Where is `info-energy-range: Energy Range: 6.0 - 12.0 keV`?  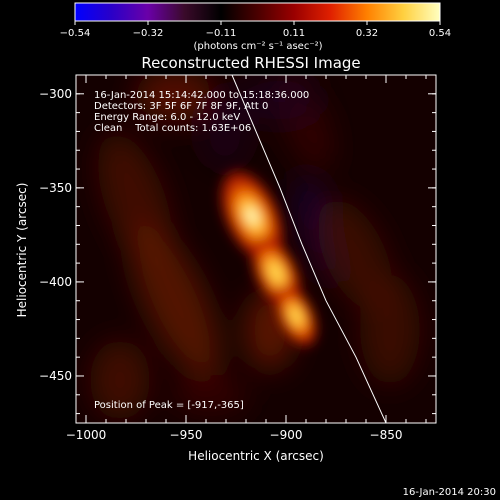 info-energy-range: Energy Range: 6.0 - 12.0 keV is located at coordinates (167, 117).